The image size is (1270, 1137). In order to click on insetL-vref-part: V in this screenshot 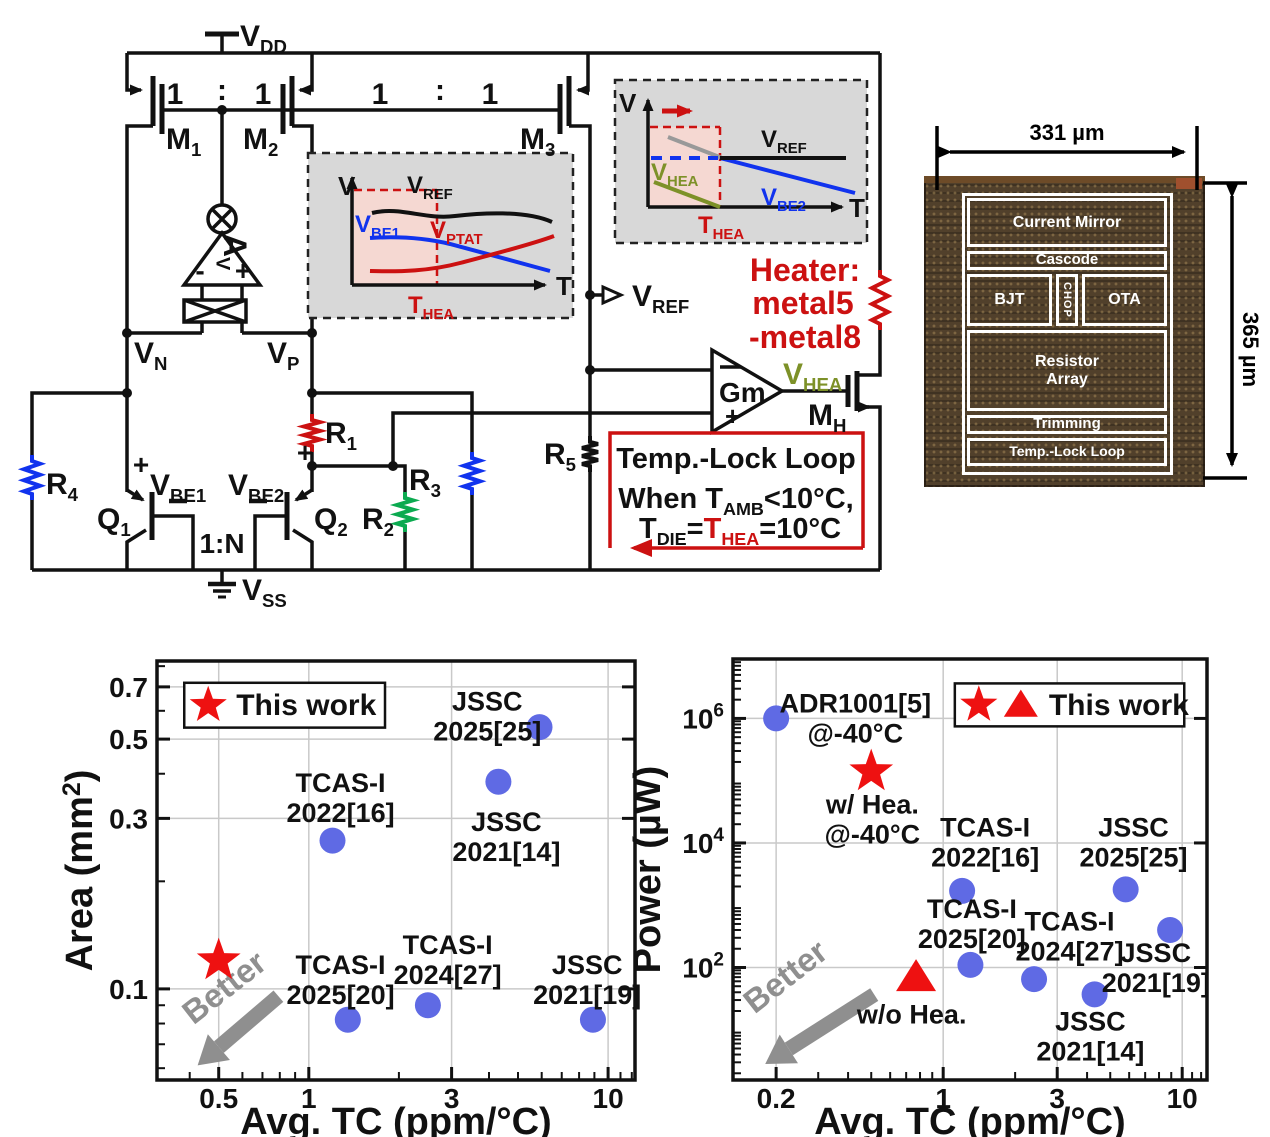, I will do `click(415, 185)`.